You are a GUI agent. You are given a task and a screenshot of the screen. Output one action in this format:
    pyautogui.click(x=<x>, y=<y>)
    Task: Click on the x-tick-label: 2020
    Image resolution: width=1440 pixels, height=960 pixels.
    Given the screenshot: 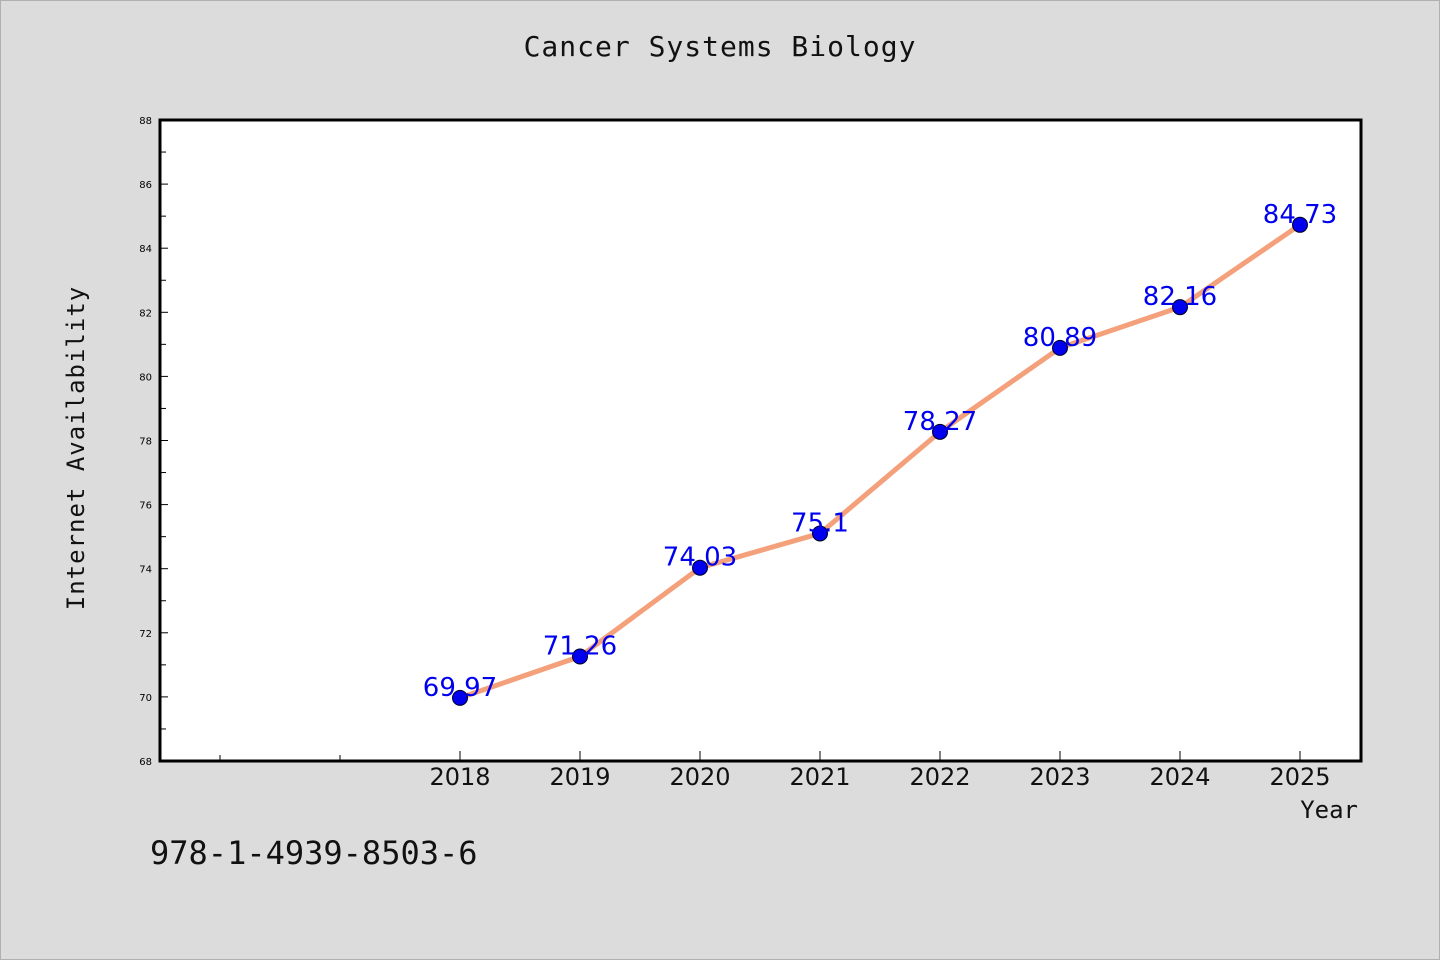 What is the action you would take?
    pyautogui.click(x=699, y=777)
    